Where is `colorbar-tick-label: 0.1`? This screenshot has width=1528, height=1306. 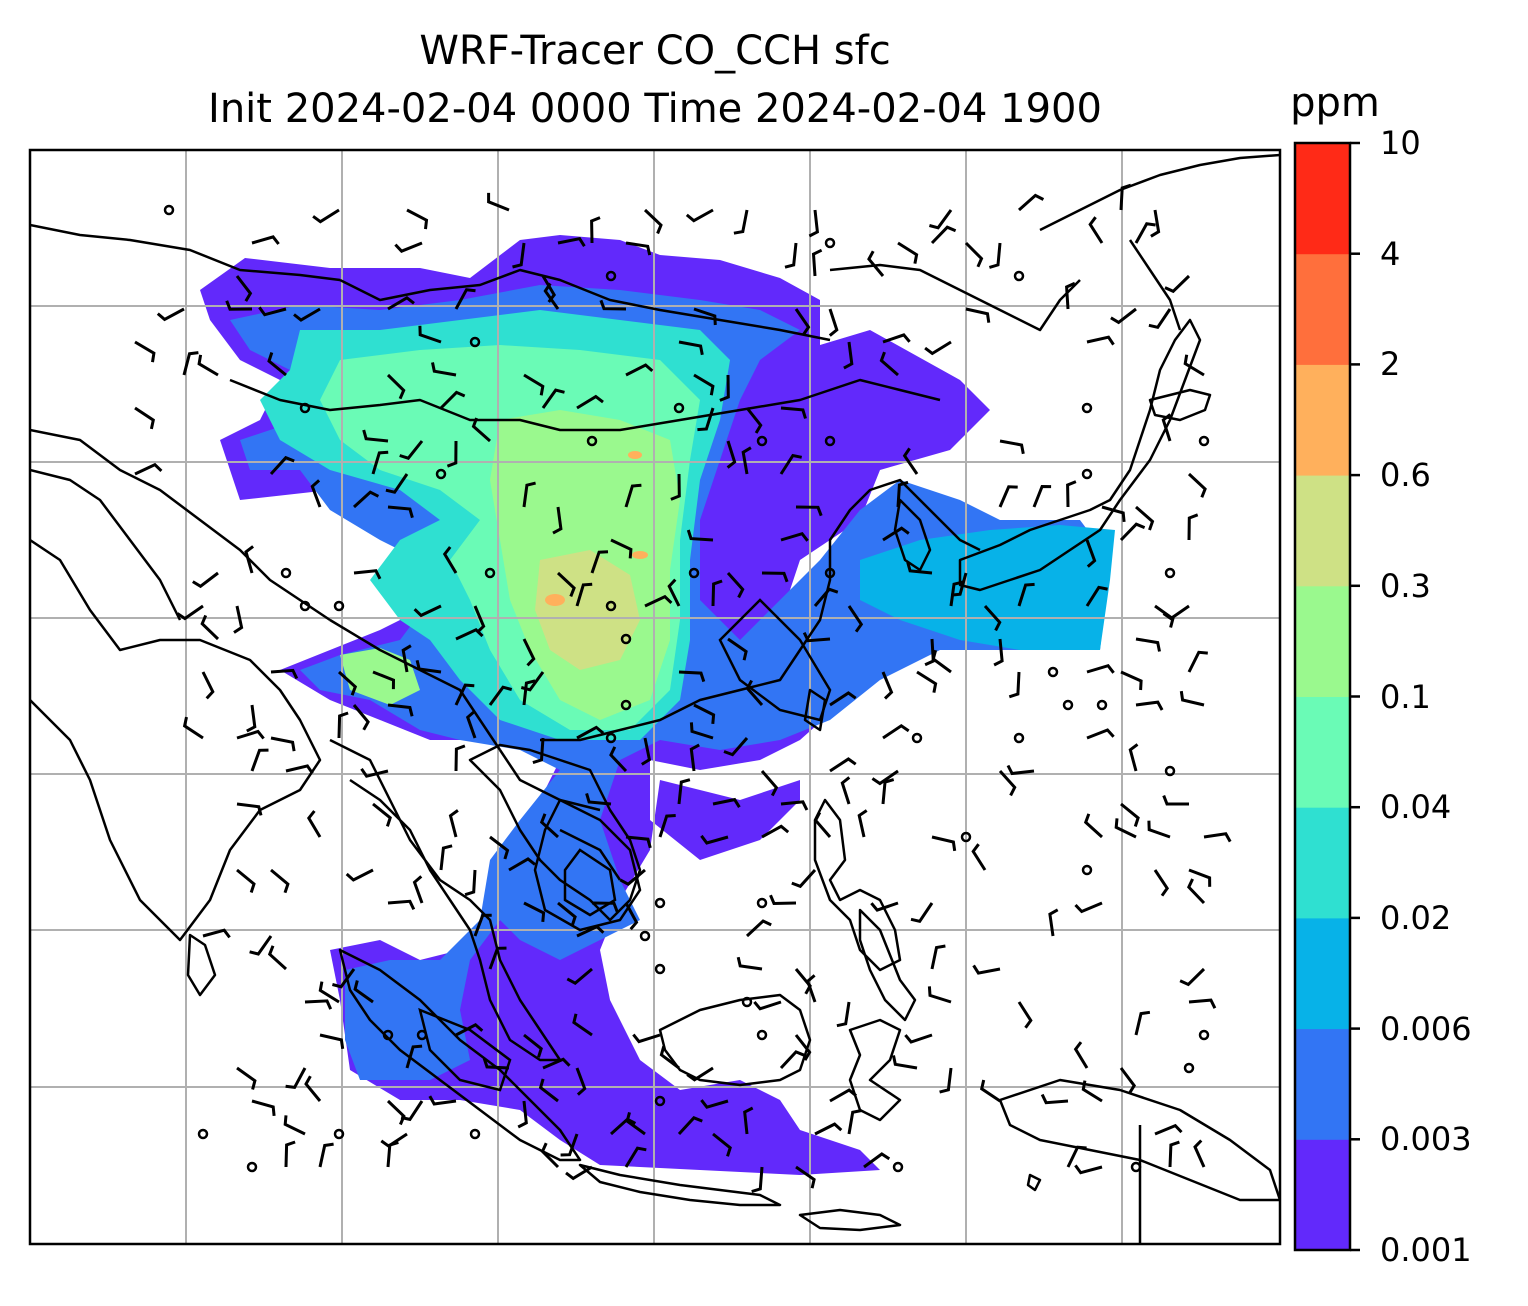
colorbar-tick-label: 0.1 is located at coordinates (1405, 696).